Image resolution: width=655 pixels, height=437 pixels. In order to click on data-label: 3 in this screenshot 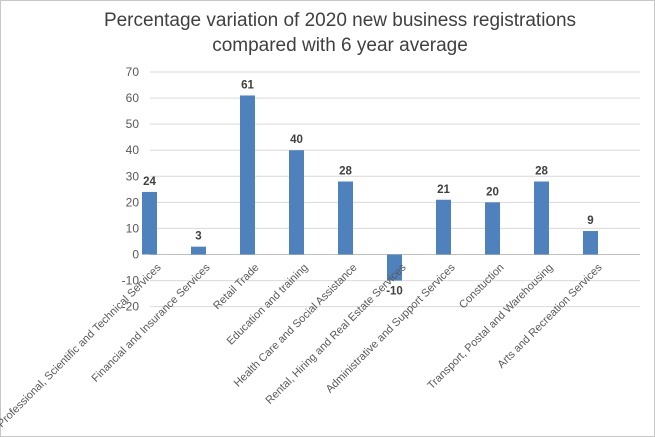, I will do `click(198, 237)`.